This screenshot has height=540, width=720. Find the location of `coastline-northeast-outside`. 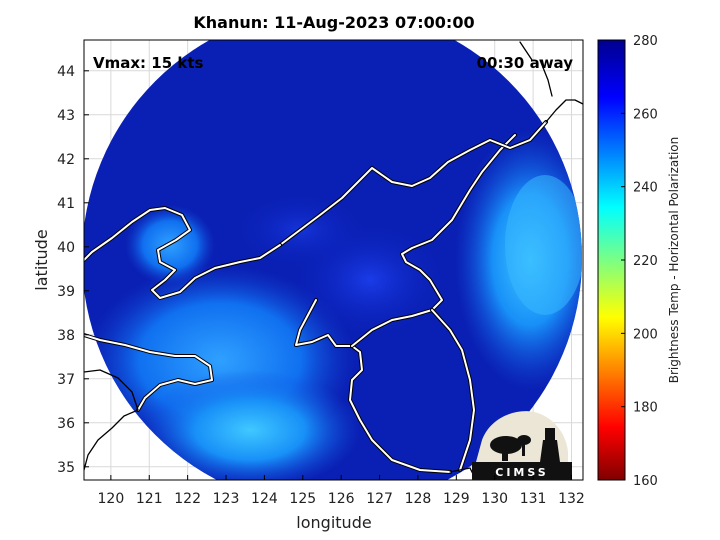

coastline-northeast-outside is located at coordinates (551, 82).